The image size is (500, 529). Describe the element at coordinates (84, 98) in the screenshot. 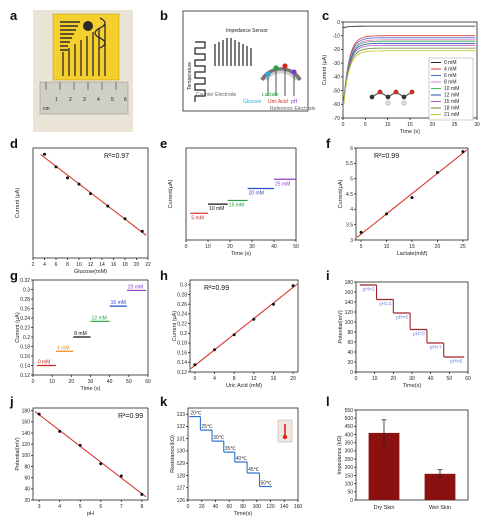

I see `ruler` at that location.